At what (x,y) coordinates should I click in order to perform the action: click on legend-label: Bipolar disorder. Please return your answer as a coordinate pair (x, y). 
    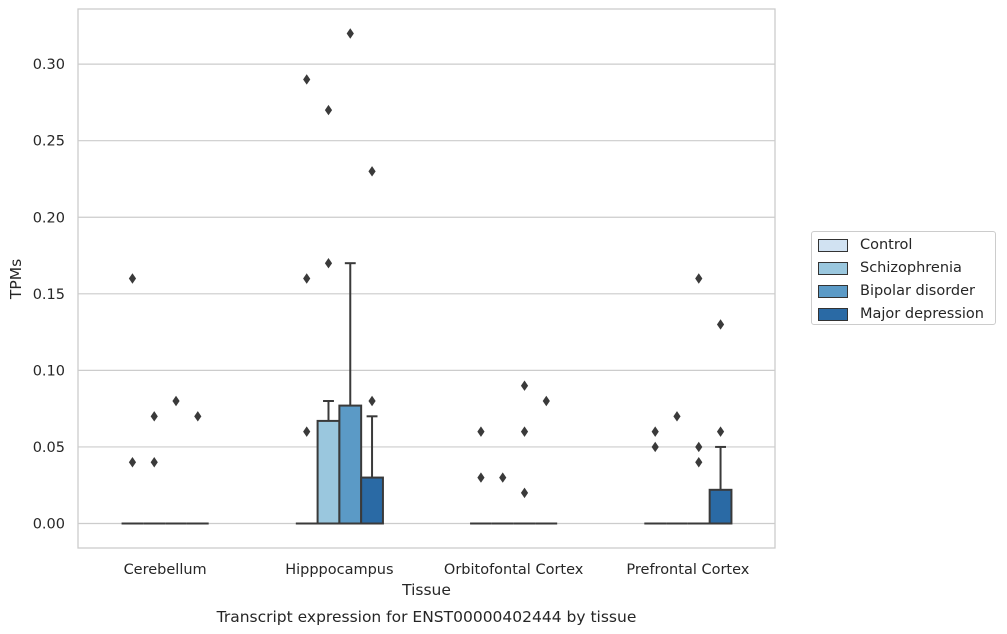
    Looking at the image, I should click on (917, 291).